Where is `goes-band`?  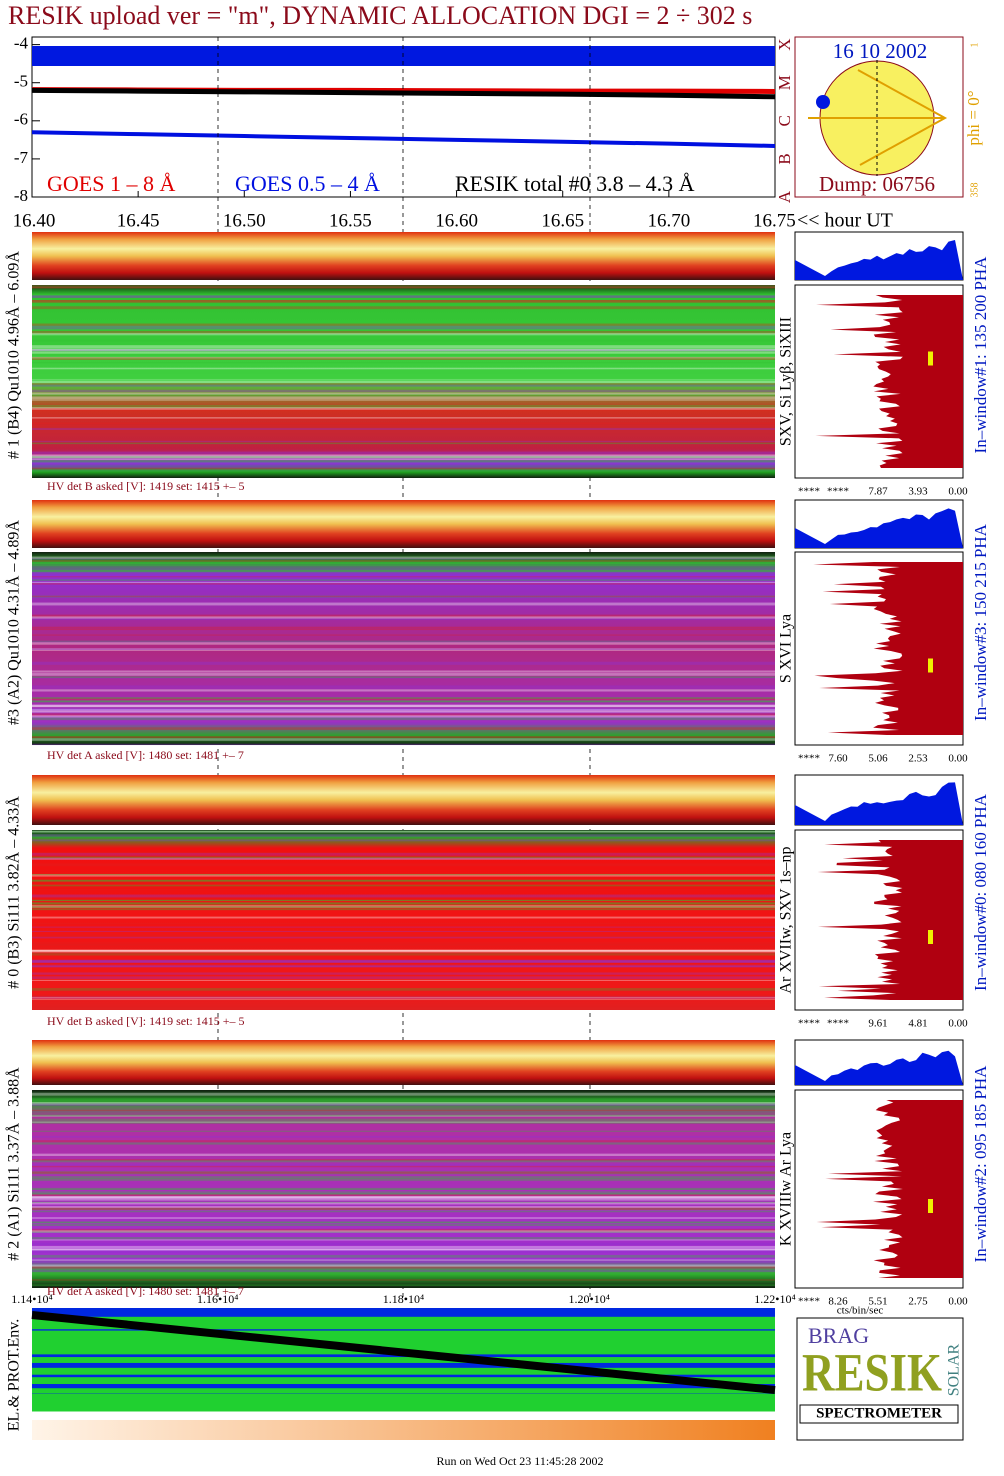
goes-band is located at coordinates (403, 56).